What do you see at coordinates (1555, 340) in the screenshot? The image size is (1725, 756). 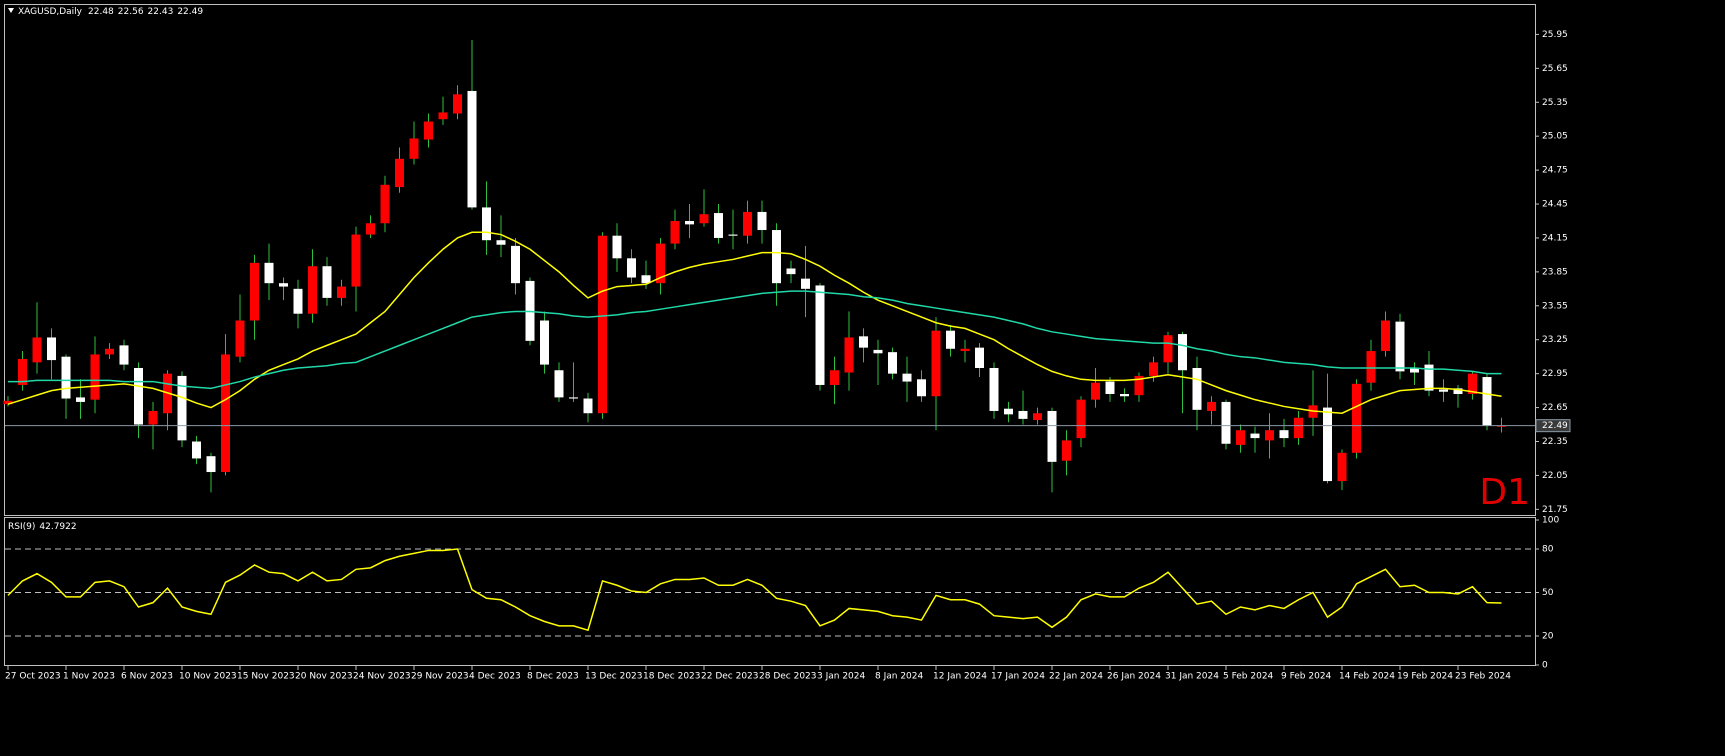 I see `y-tick-label: 23.25` at bounding box center [1555, 340].